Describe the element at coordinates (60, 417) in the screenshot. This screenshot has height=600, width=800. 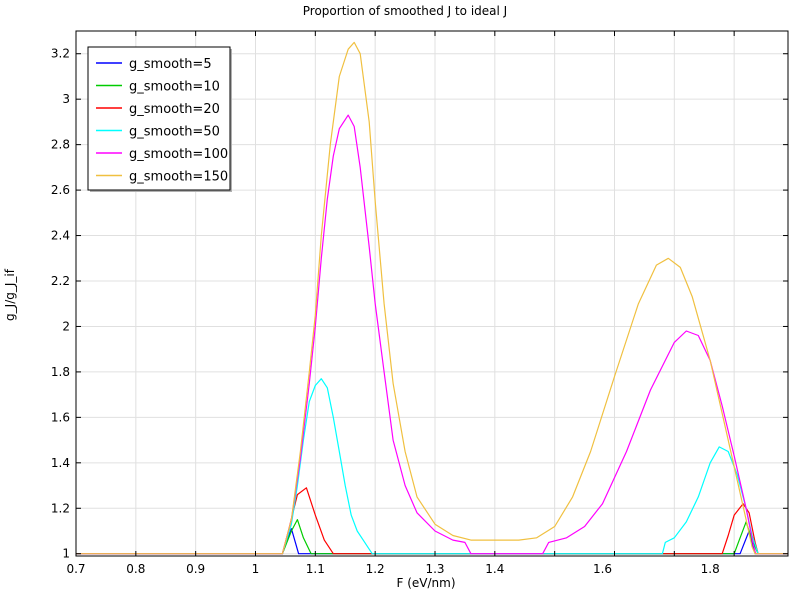
I see `y-tick-label: 1.6` at that location.